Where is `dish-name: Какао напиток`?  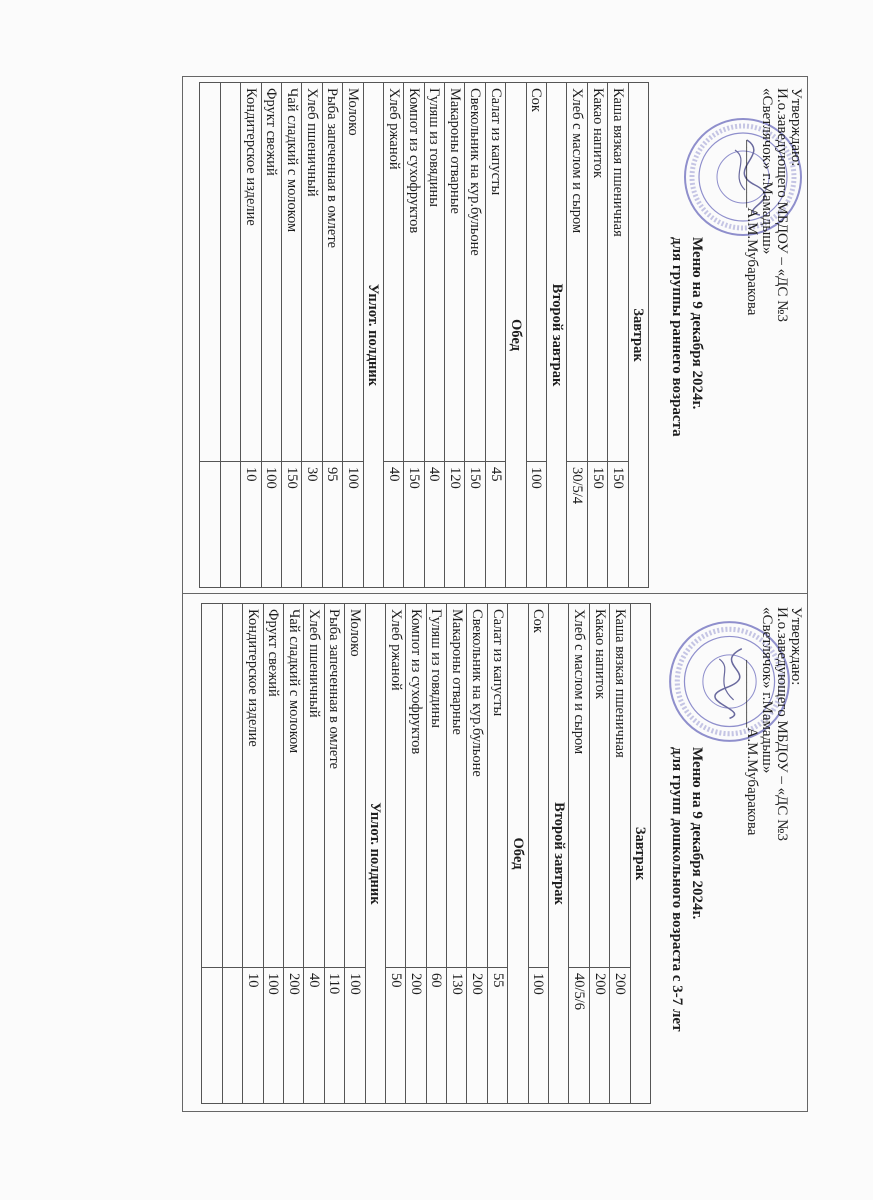
dish-name: Какао напиток is located at coordinates (597, 272).